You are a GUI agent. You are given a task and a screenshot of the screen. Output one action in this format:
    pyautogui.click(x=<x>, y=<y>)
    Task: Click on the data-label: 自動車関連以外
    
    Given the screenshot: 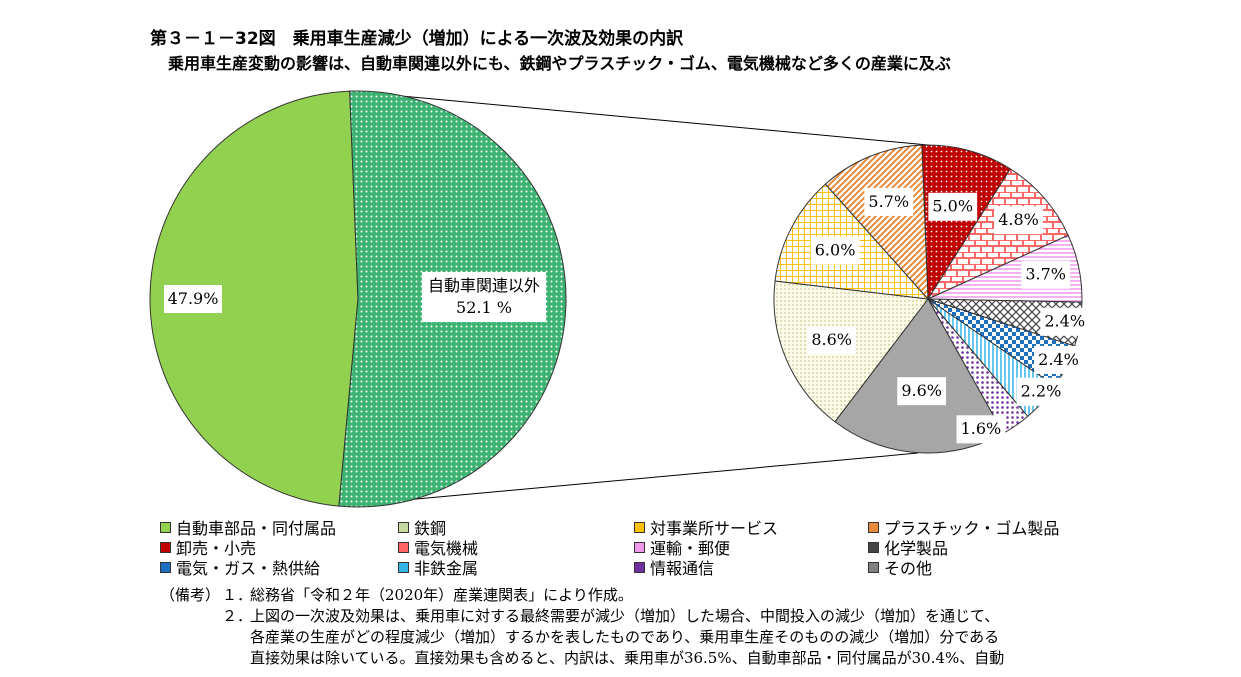 What is the action you would take?
    pyautogui.click(x=484, y=285)
    